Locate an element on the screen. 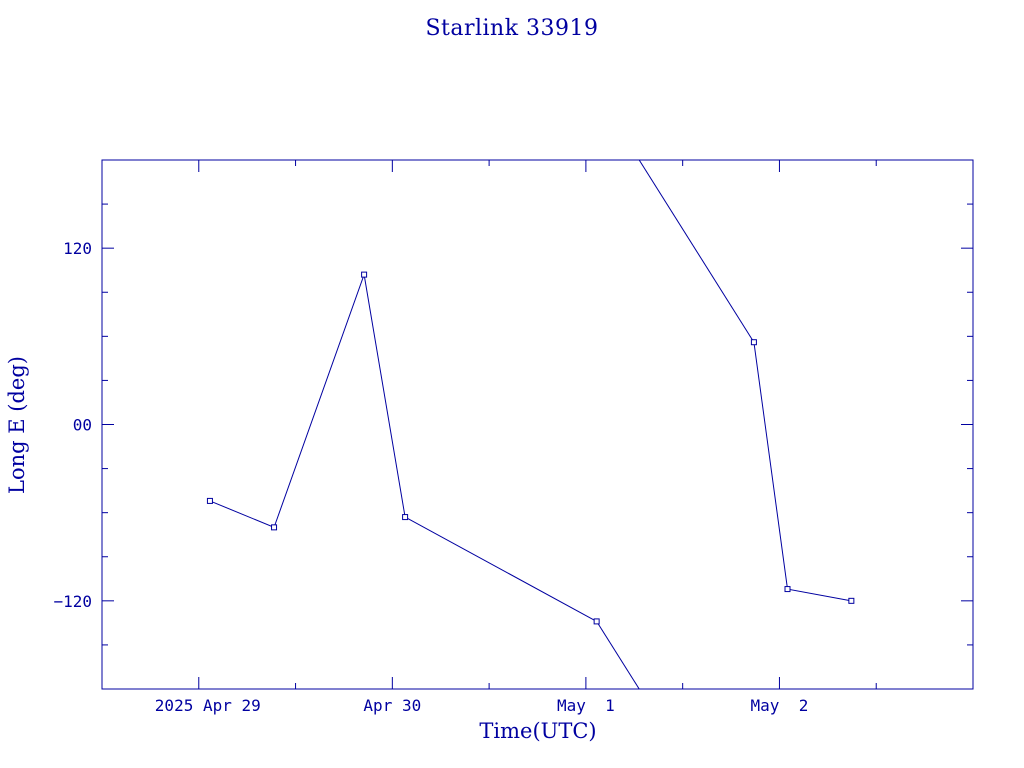  x-tick-label: Apr 30 is located at coordinates (392, 705).